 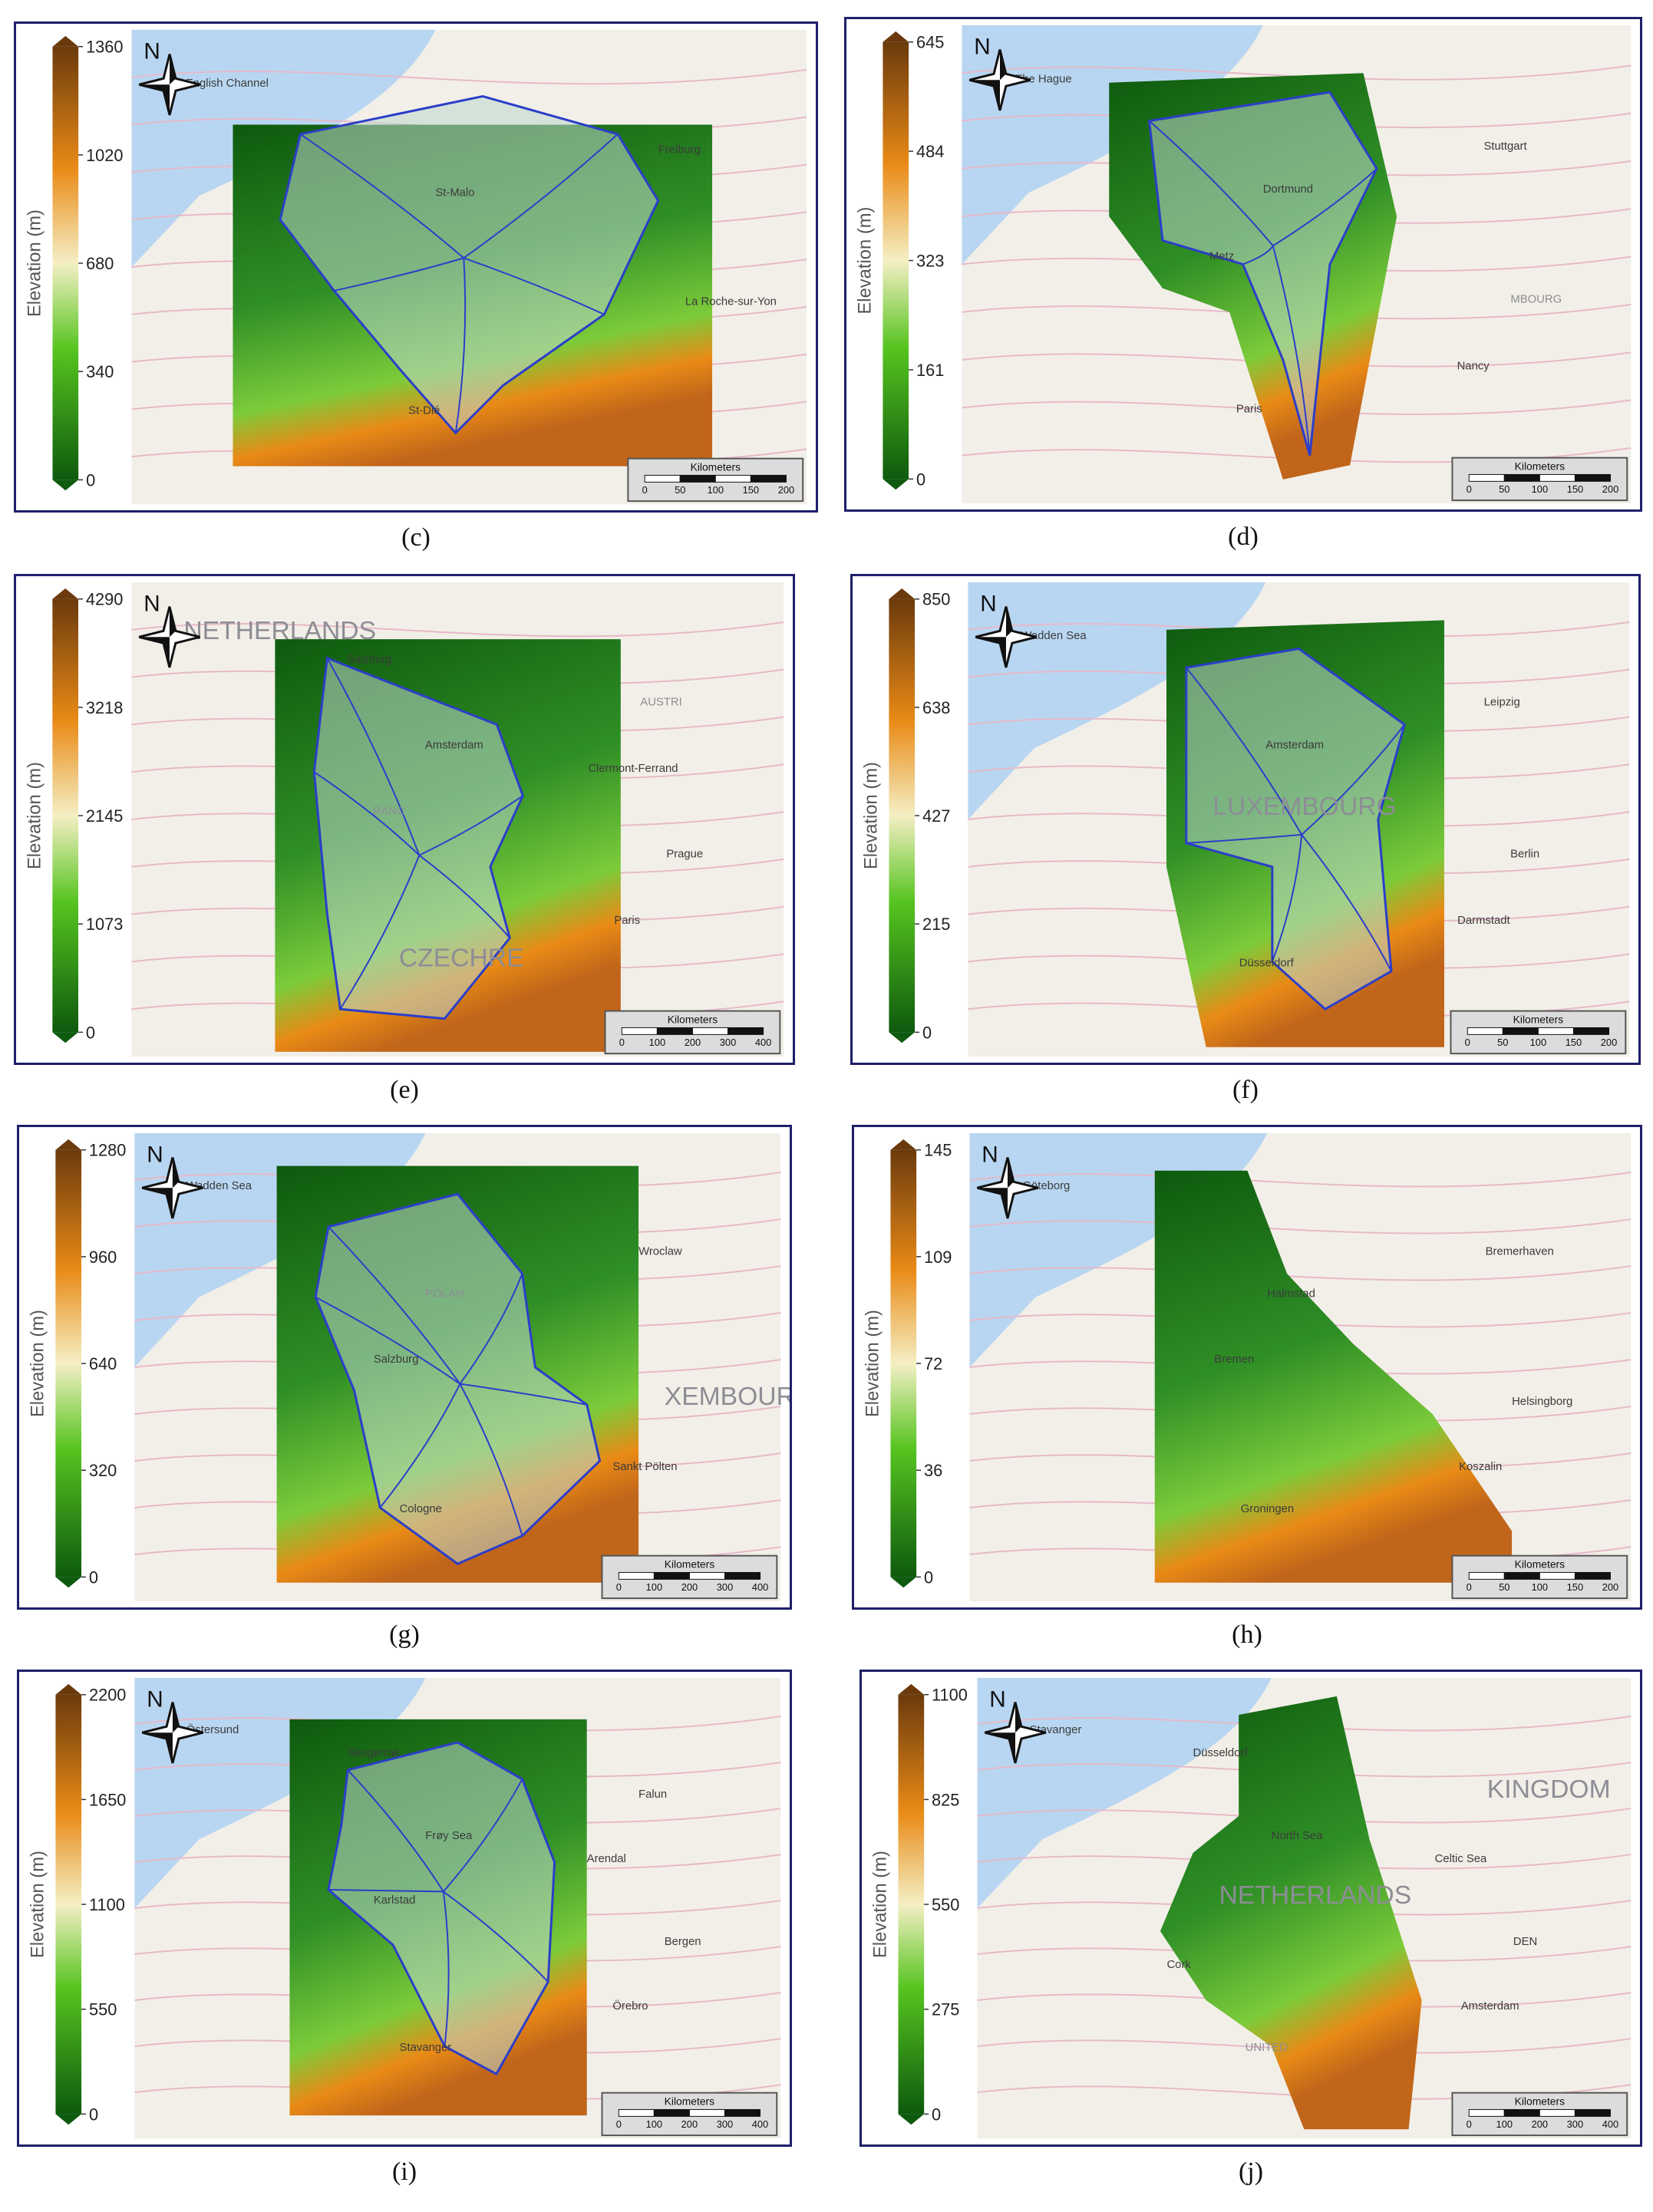 I want to click on place-label: Falun, so click(x=652, y=1794).